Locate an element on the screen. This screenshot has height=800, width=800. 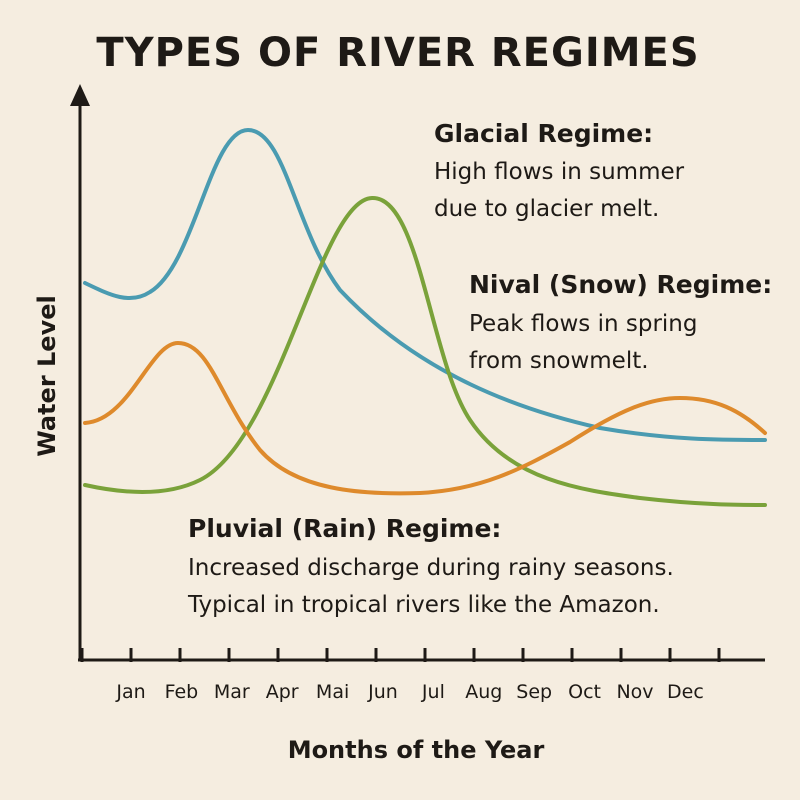
x-tick-label-sep: Sep is located at coordinates (534, 692).